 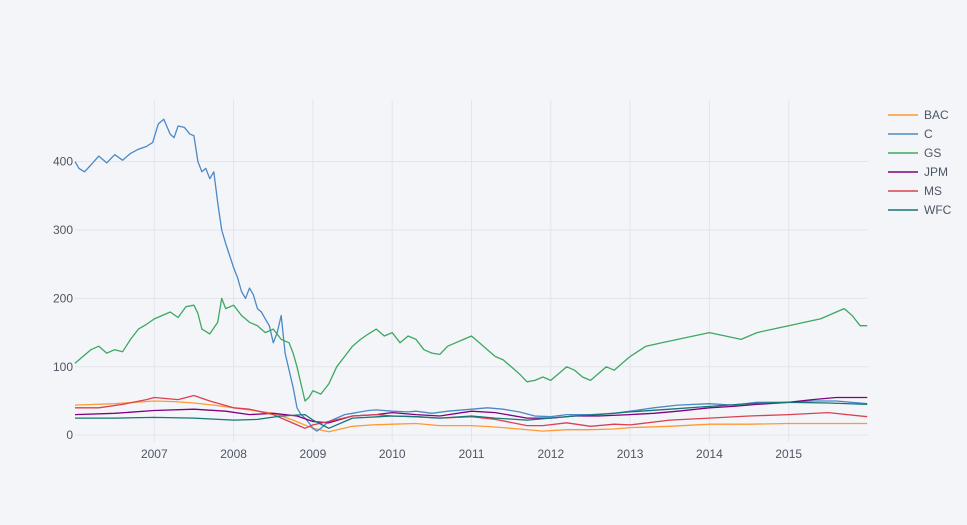 What do you see at coordinates (938, 210) in the screenshot?
I see `legend-label: WFC` at bounding box center [938, 210].